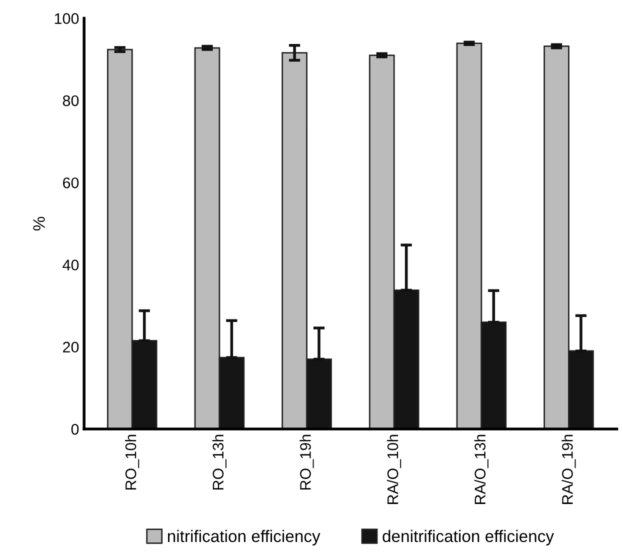  What do you see at coordinates (569, 469) in the screenshot?
I see `x-tick-label: RA/O_19h` at bounding box center [569, 469].